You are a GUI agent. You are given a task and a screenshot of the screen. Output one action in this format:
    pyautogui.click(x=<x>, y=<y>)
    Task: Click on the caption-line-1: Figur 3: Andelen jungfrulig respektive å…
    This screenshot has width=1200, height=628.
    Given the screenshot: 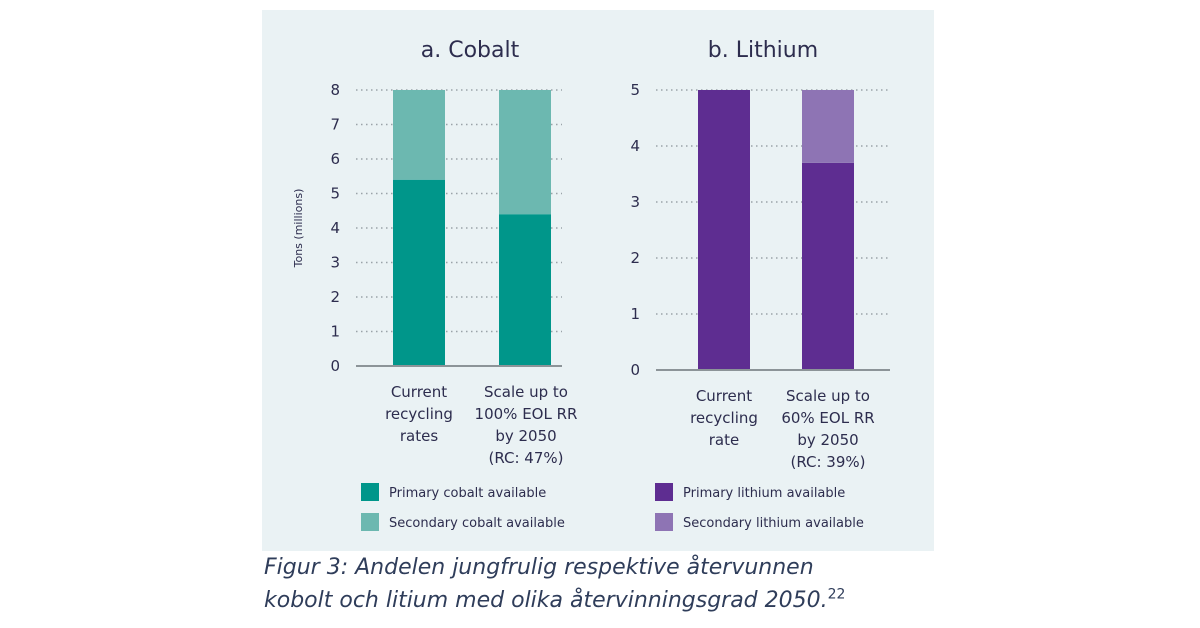 What is the action you would take?
    pyautogui.click(x=539, y=567)
    